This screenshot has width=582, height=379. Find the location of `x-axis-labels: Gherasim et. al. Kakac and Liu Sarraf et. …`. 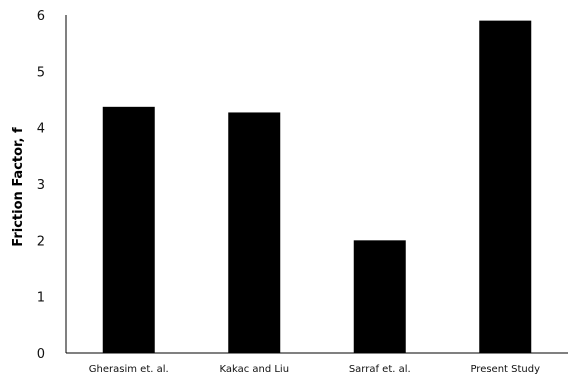

x-axis-labels: Gherasim et. al. Kakac and Liu Sarraf et. … is located at coordinates (314, 369).